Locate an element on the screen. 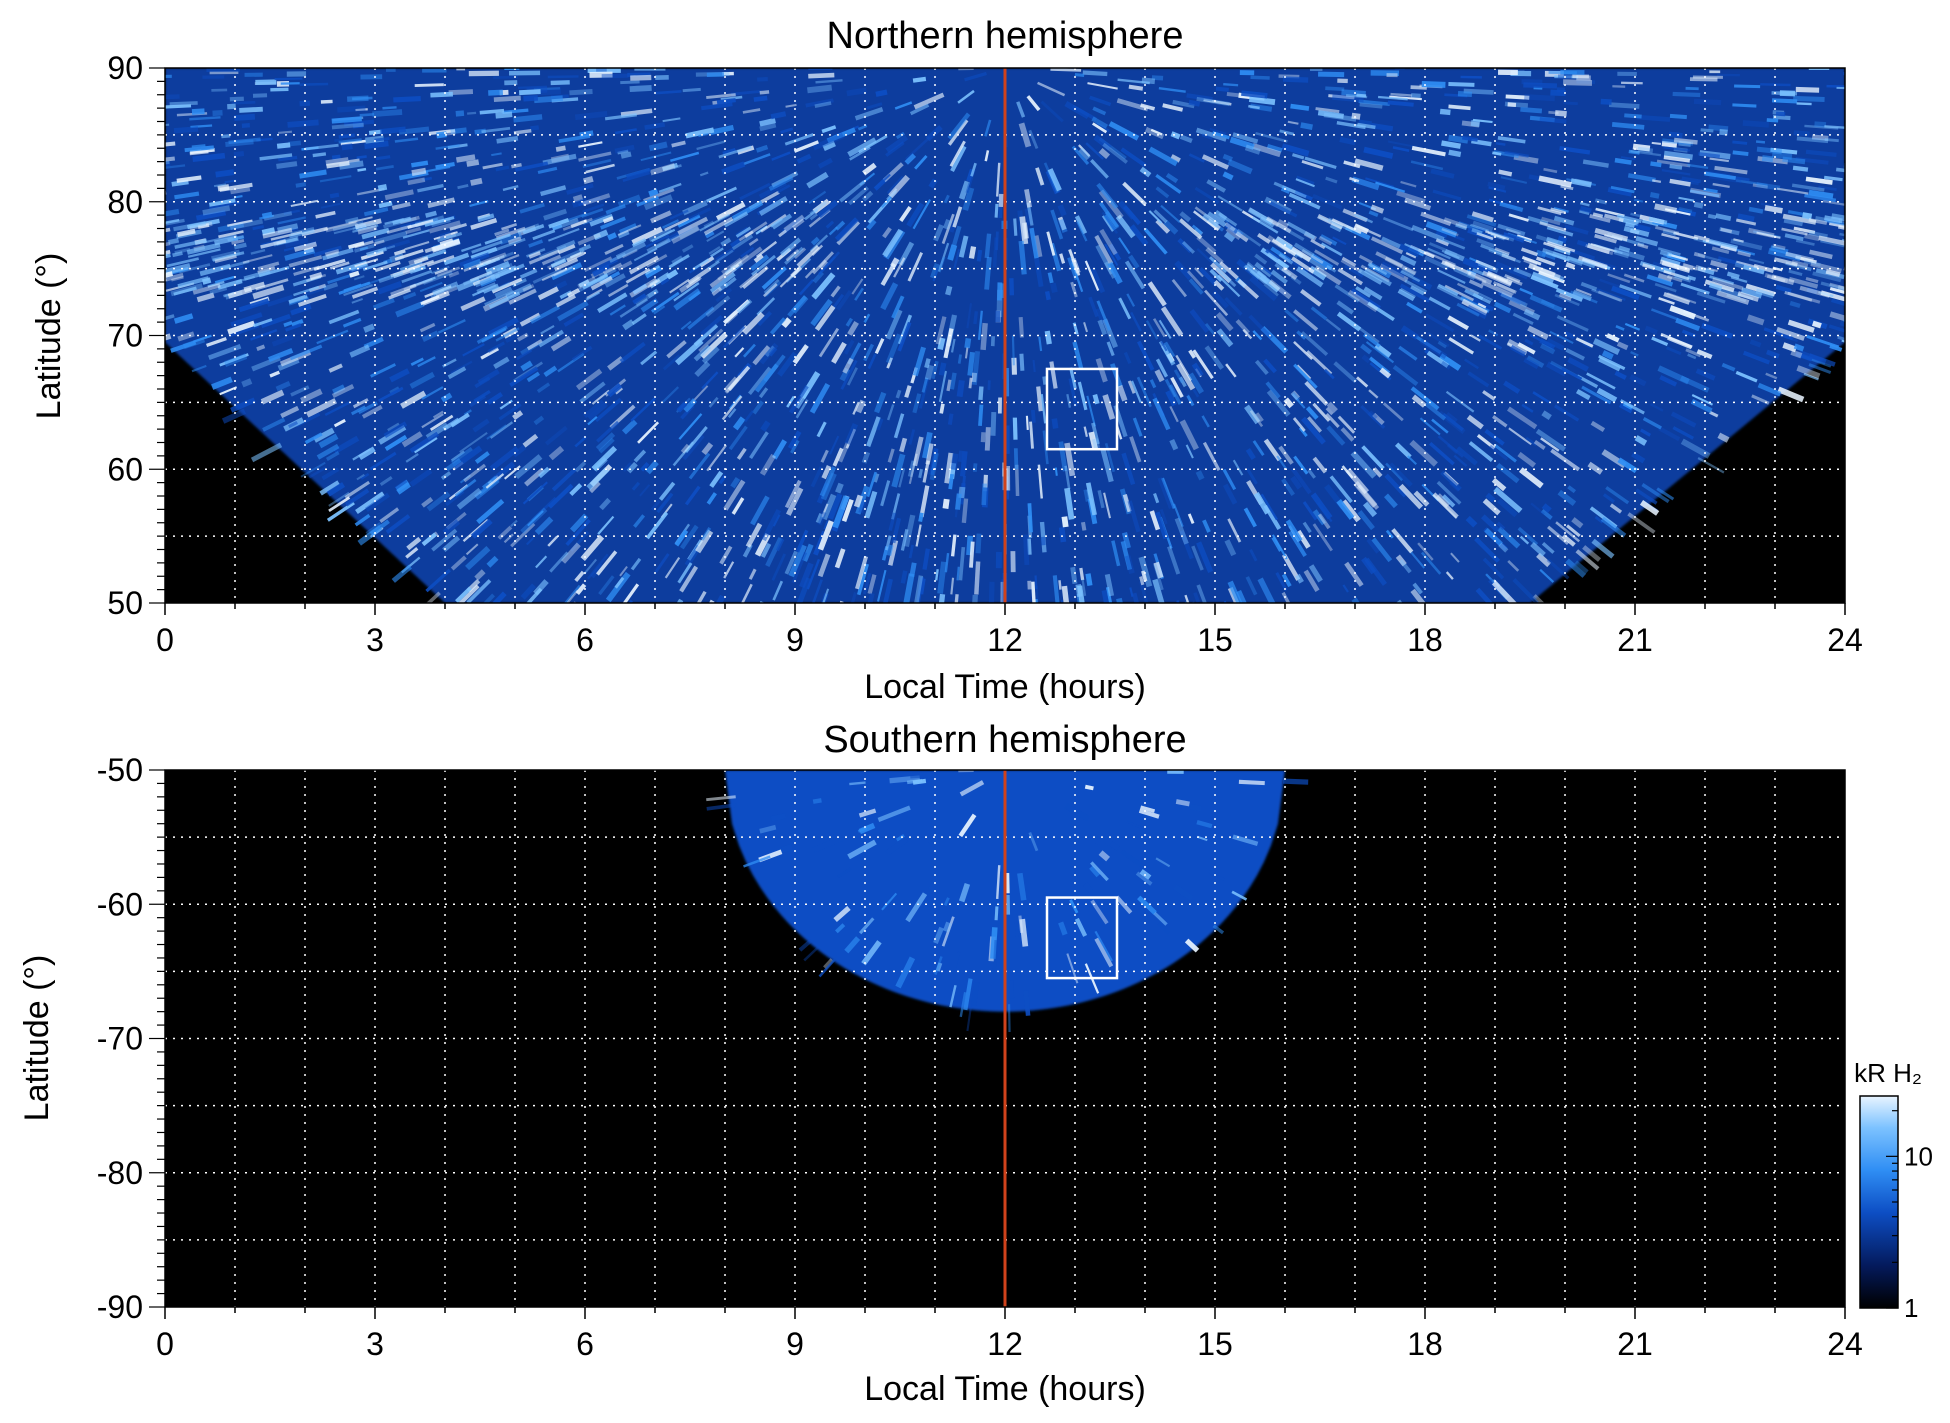 The height and width of the screenshot is (1423, 1950). south-x-tick-label: 21 is located at coordinates (1635, 1344).